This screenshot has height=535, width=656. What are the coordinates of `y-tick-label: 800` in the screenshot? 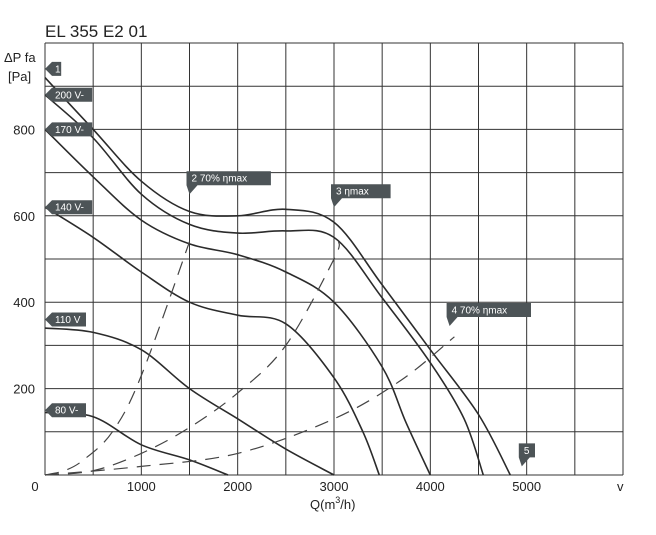 It's located at (24, 129).